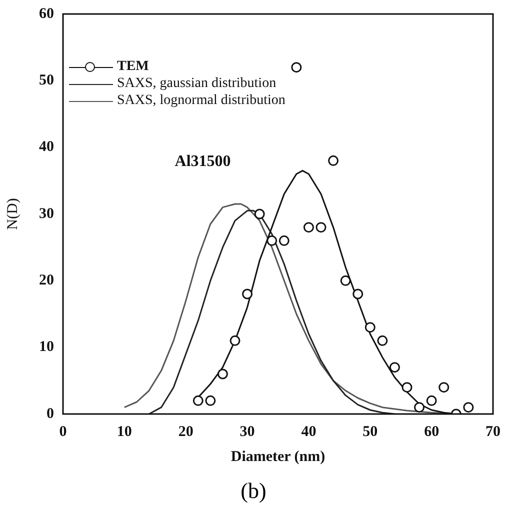 This screenshot has height=518, width=507. What do you see at coordinates (46, 80) in the screenshot?
I see `y-tick-label: 50` at bounding box center [46, 80].